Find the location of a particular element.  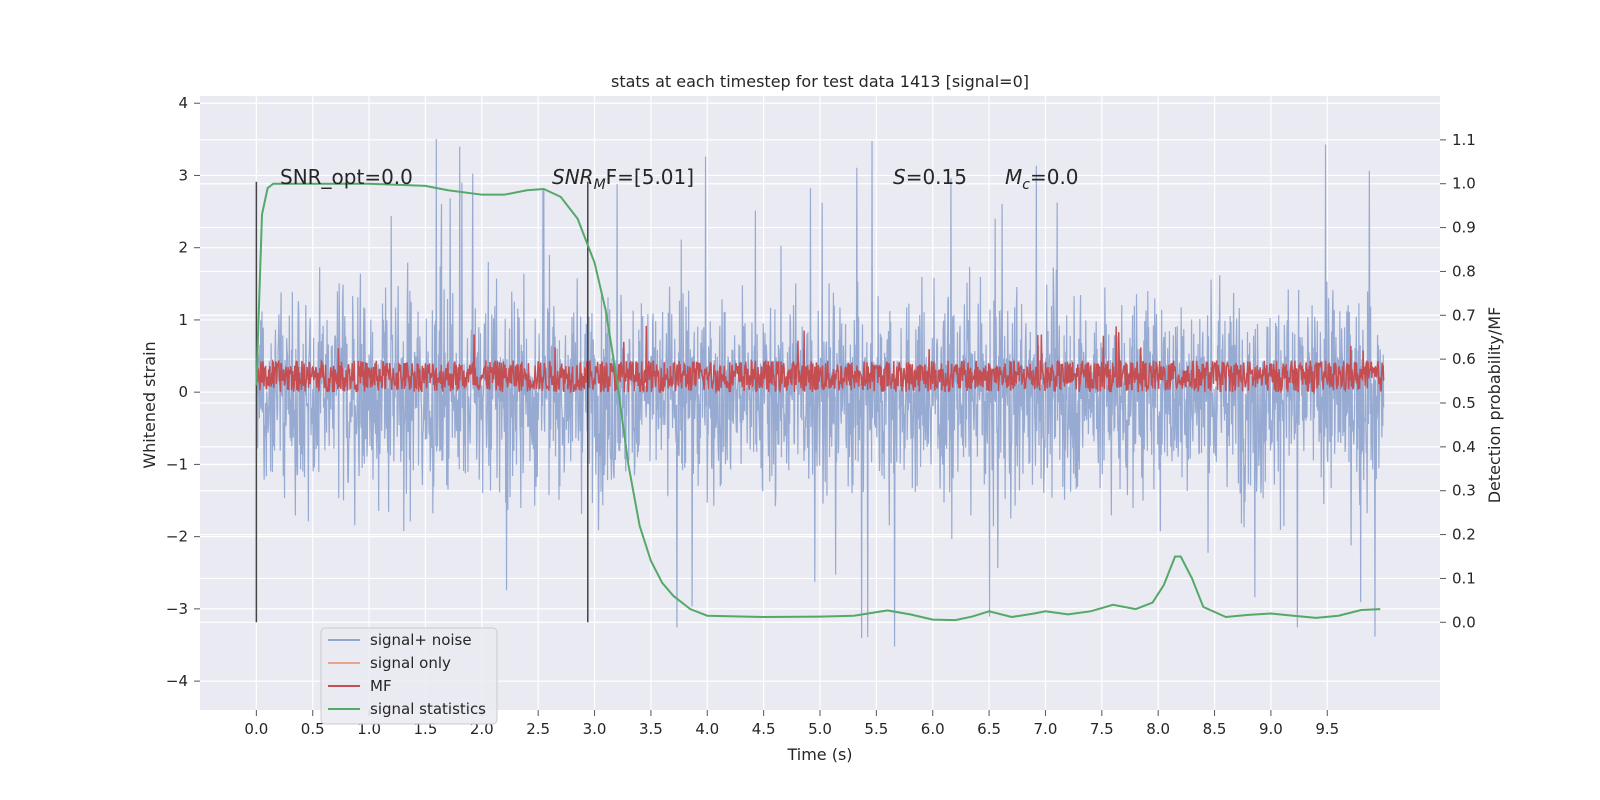

x-tick-label: 5.0 is located at coordinates (820, 729).